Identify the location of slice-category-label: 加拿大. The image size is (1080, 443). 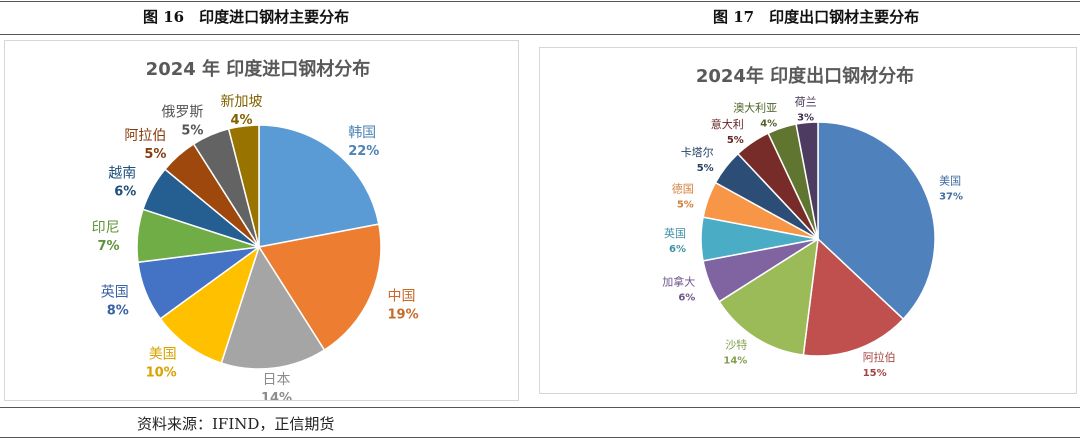
(678, 282).